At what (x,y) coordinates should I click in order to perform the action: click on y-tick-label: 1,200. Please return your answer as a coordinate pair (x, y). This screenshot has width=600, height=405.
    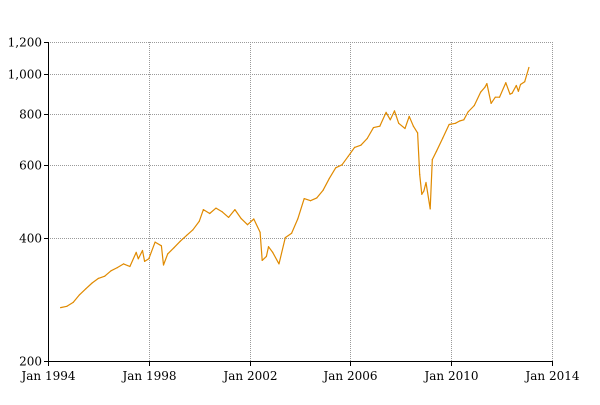
    Looking at the image, I should click on (25, 43).